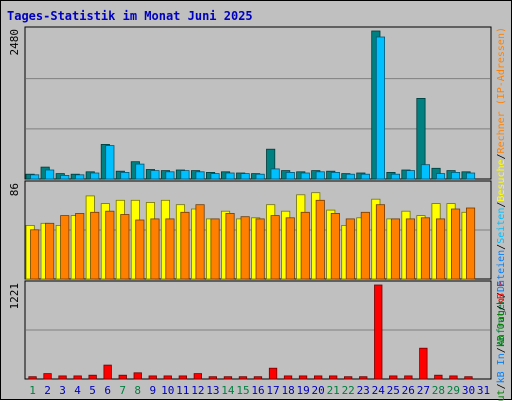 This screenshot has width=512, height=401. I want to click on bar-kbytes-kB F-day-21, so click(333, 377).